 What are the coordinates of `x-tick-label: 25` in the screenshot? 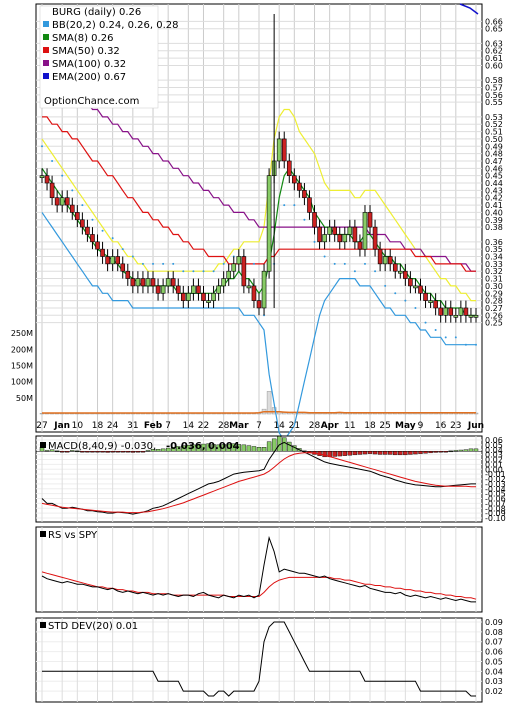 It's located at (384, 426).